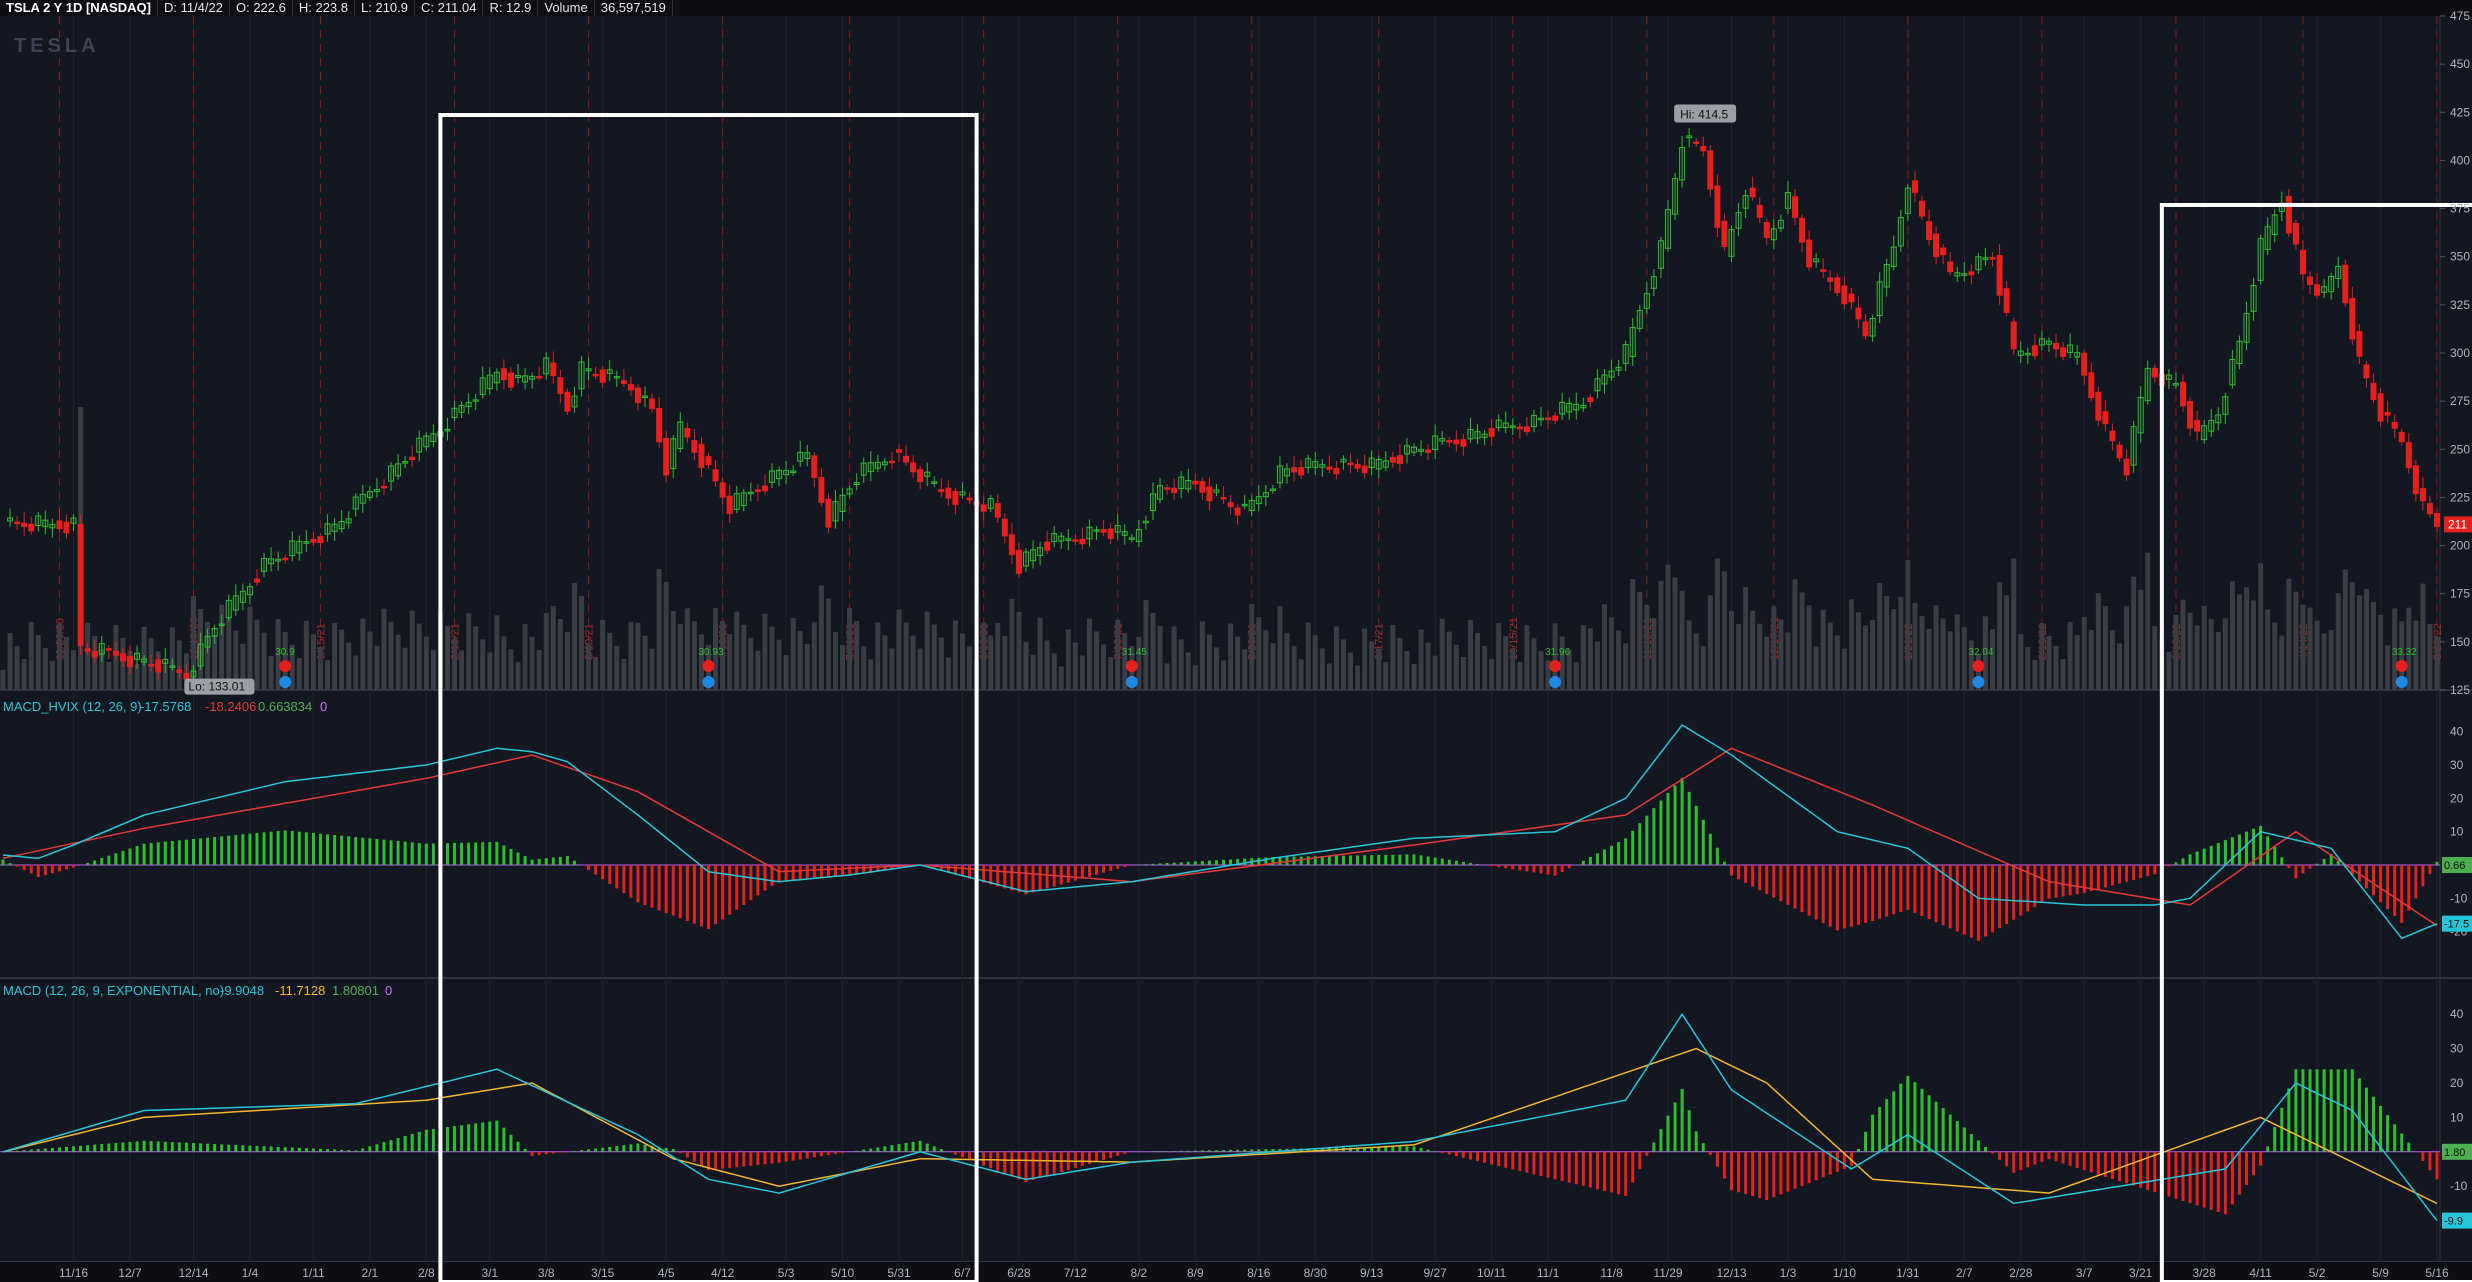 The height and width of the screenshot is (1282, 2472). Describe the element at coordinates (2205, 1273) in the screenshot. I see `x-axis-label: 3/28` at that location.